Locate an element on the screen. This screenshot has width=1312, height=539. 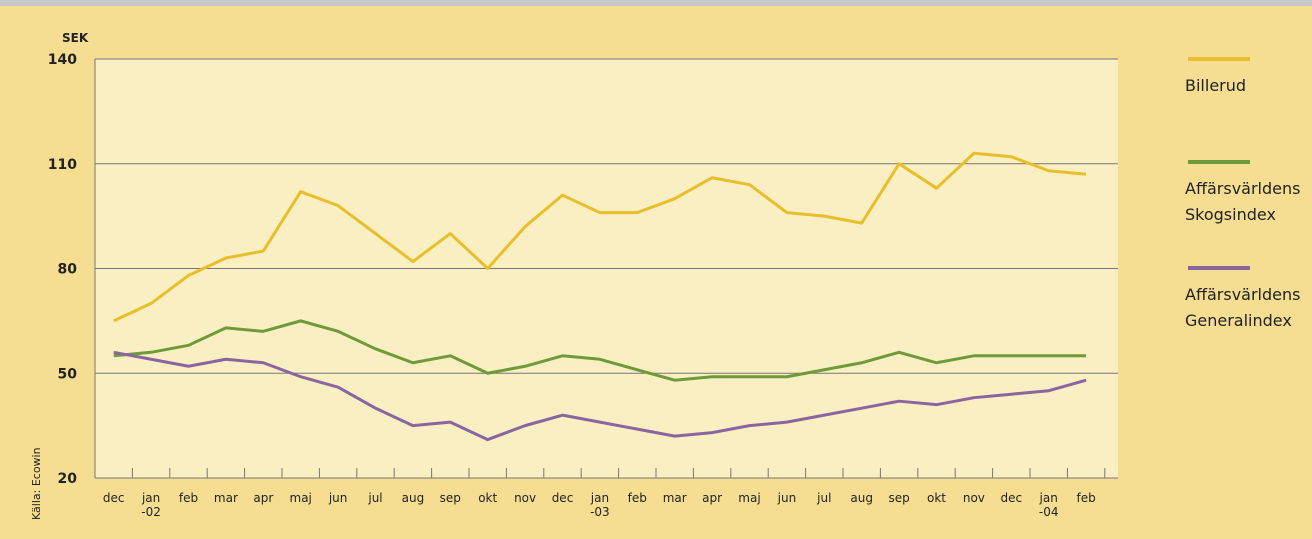
top-rule is located at coordinates (656, 3).